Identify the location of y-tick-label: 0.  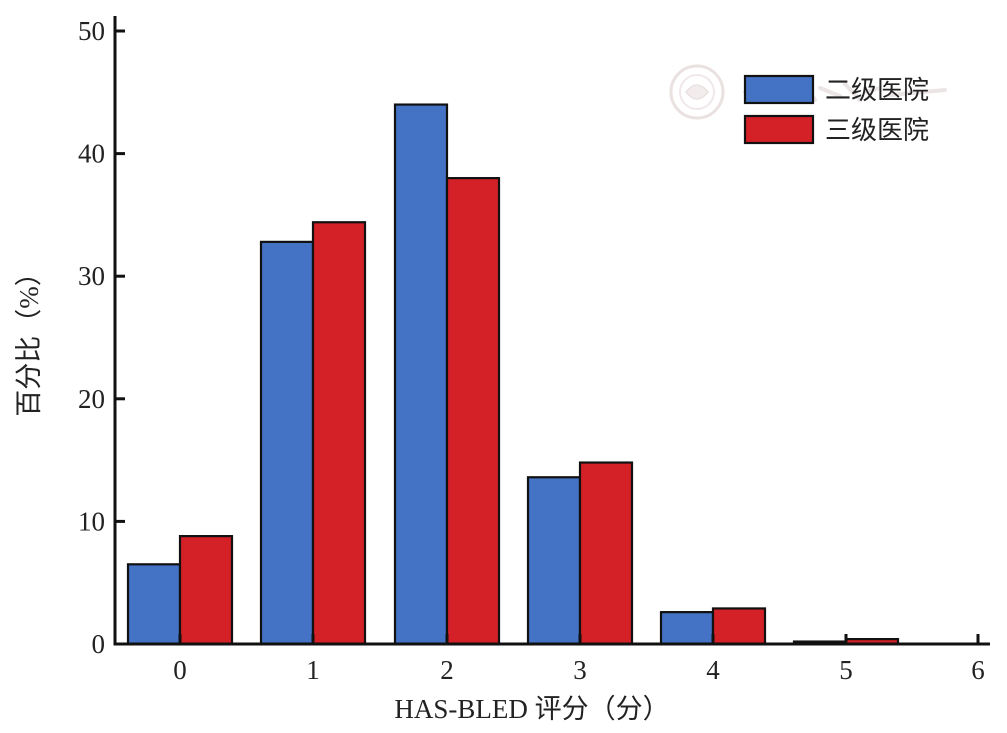
(99, 644).